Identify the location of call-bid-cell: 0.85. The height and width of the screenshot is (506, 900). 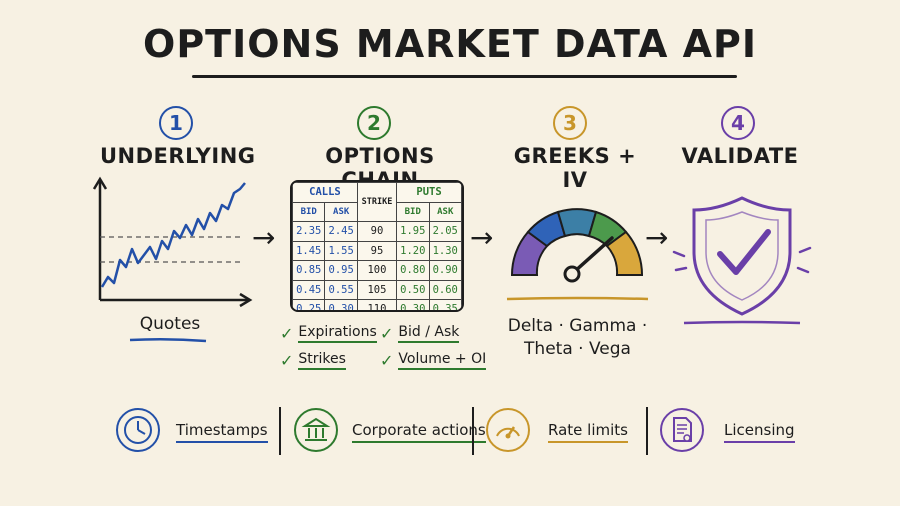
(309, 270).